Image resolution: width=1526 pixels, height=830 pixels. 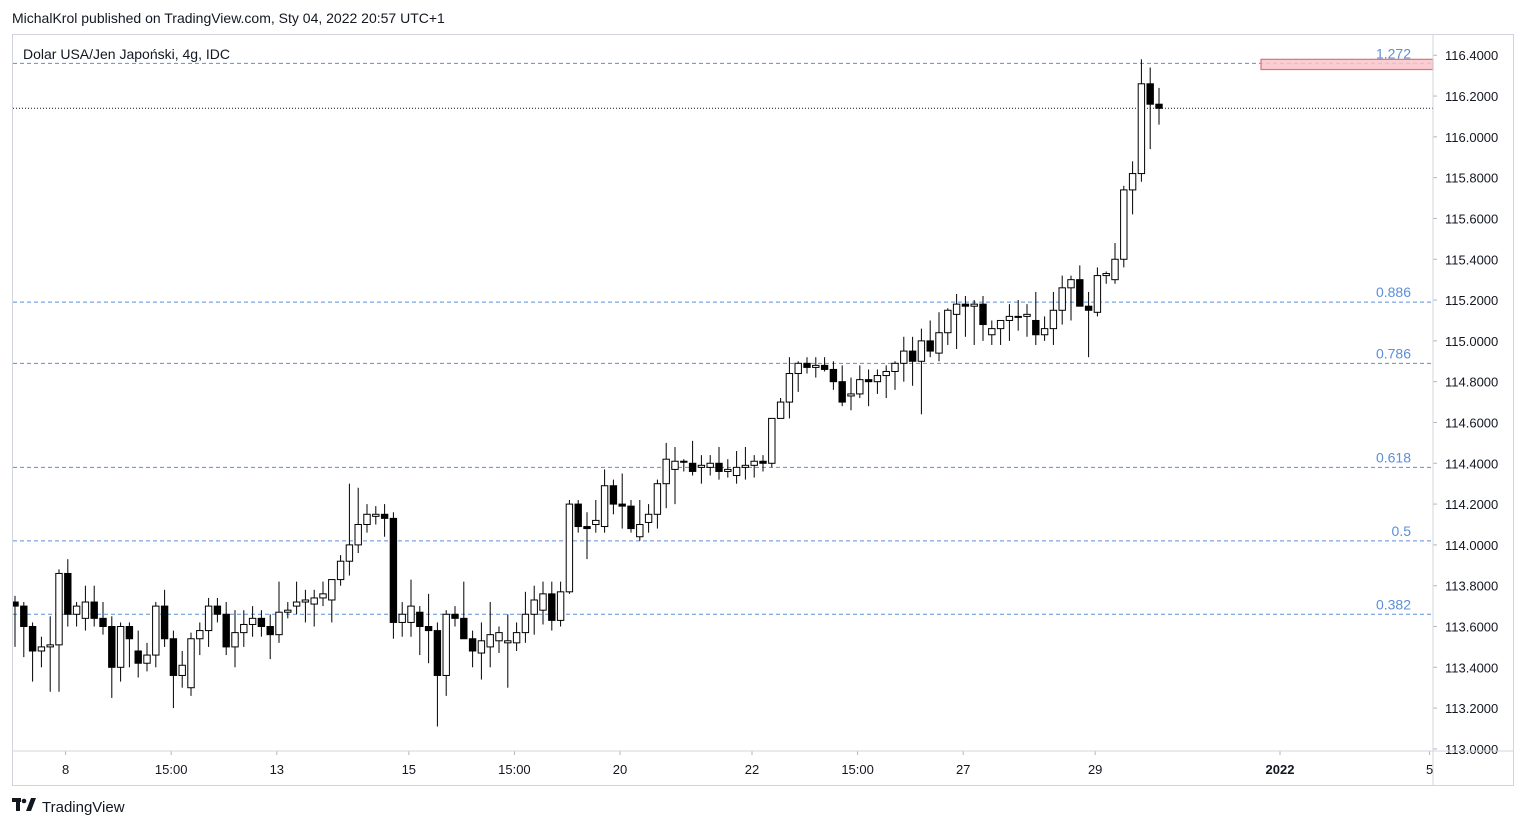 I want to click on footer: TradingView, so click(x=68, y=807).